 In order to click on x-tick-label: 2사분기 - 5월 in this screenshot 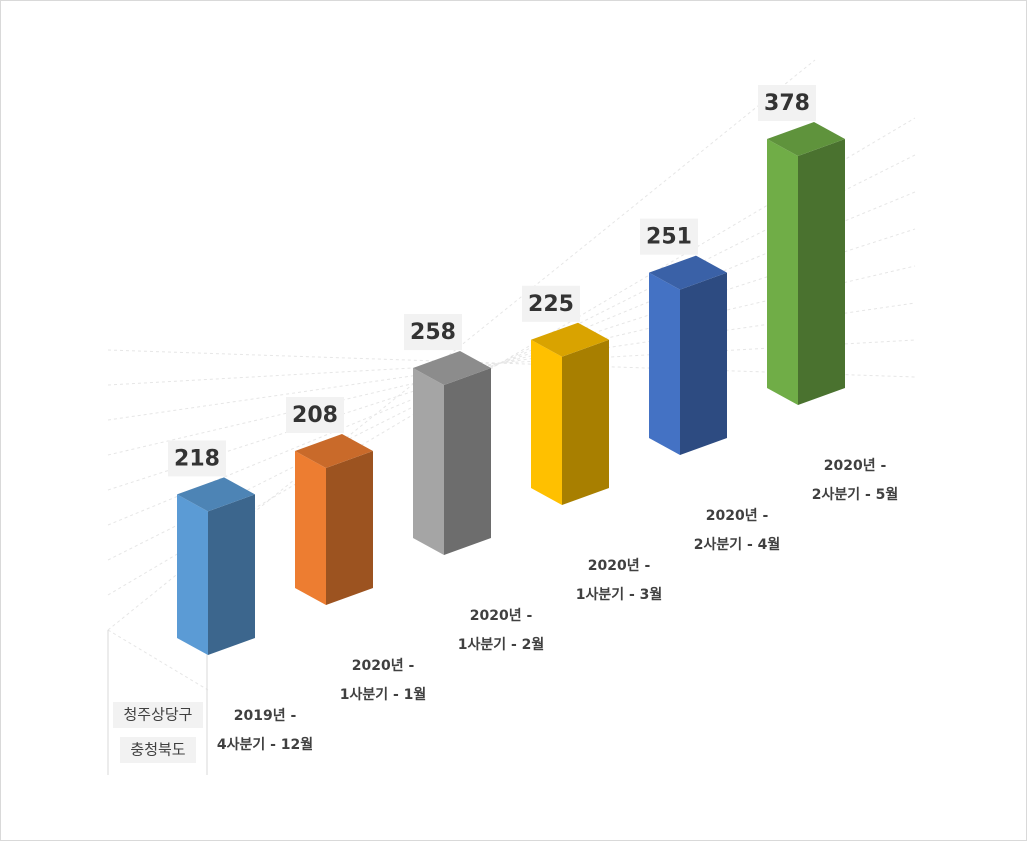, I will do `click(855, 494)`.